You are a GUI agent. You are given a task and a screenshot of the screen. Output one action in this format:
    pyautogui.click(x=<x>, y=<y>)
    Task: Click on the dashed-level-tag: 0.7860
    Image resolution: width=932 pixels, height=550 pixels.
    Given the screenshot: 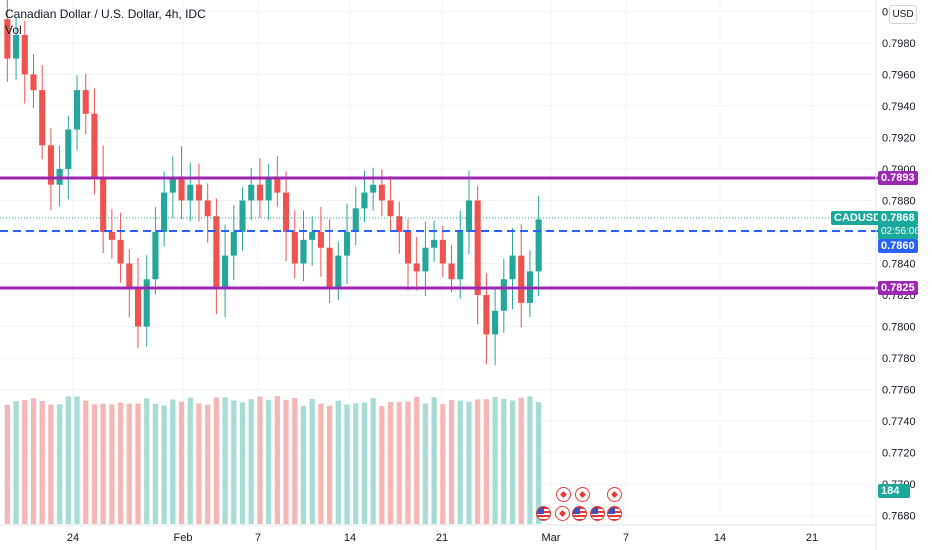 What is the action you would take?
    pyautogui.click(x=898, y=246)
    